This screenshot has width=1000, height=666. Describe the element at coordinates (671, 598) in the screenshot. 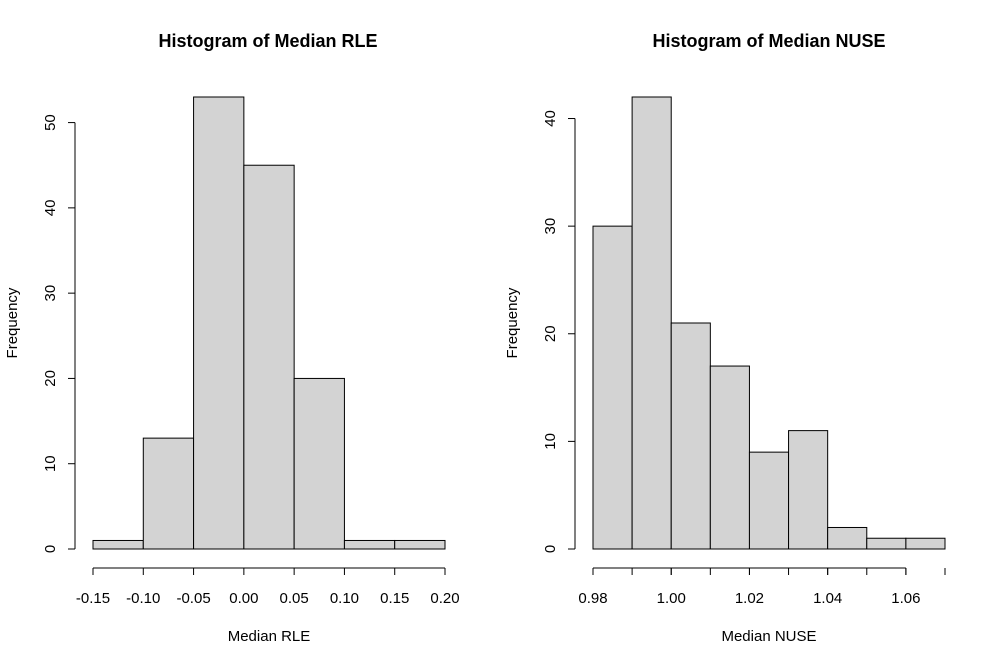

I see `x-tick-label: 1.00` at that location.